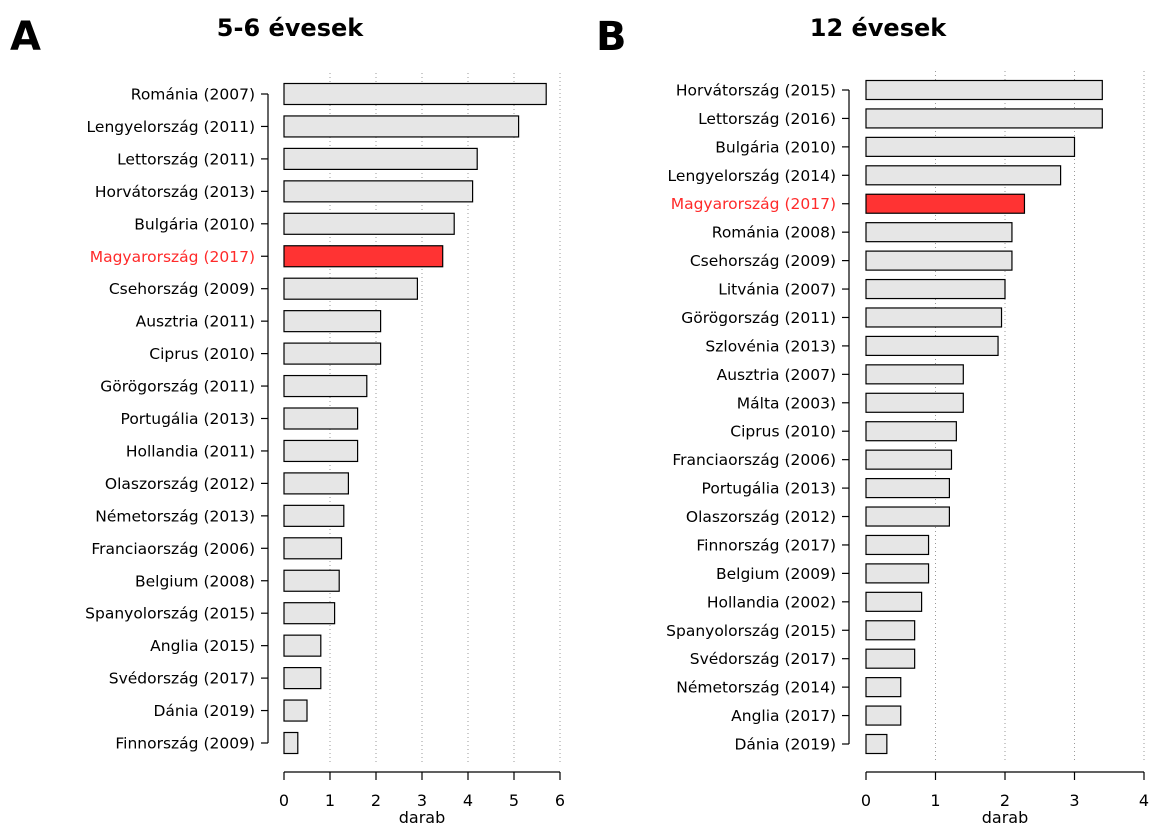 The width and height of the screenshot is (1151, 826). I want to click on panel-b-x-tick-label: 1, so click(935, 800).